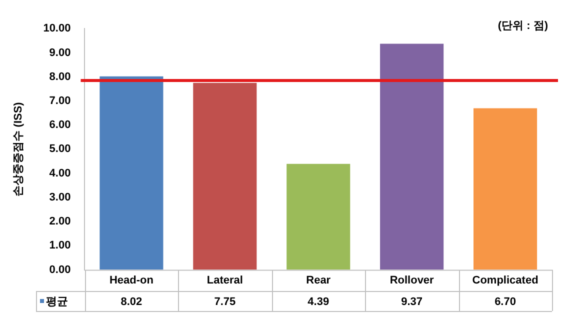 This screenshot has height=323, width=568. What do you see at coordinates (319, 302) in the screenshot?
I see `data-label: 4.39` at bounding box center [319, 302].